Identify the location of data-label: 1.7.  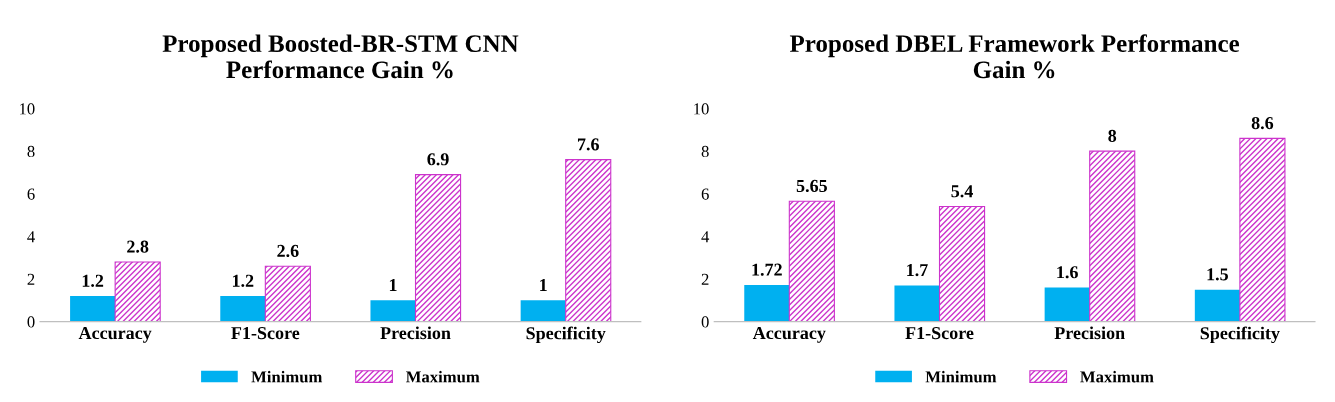
(917, 270).